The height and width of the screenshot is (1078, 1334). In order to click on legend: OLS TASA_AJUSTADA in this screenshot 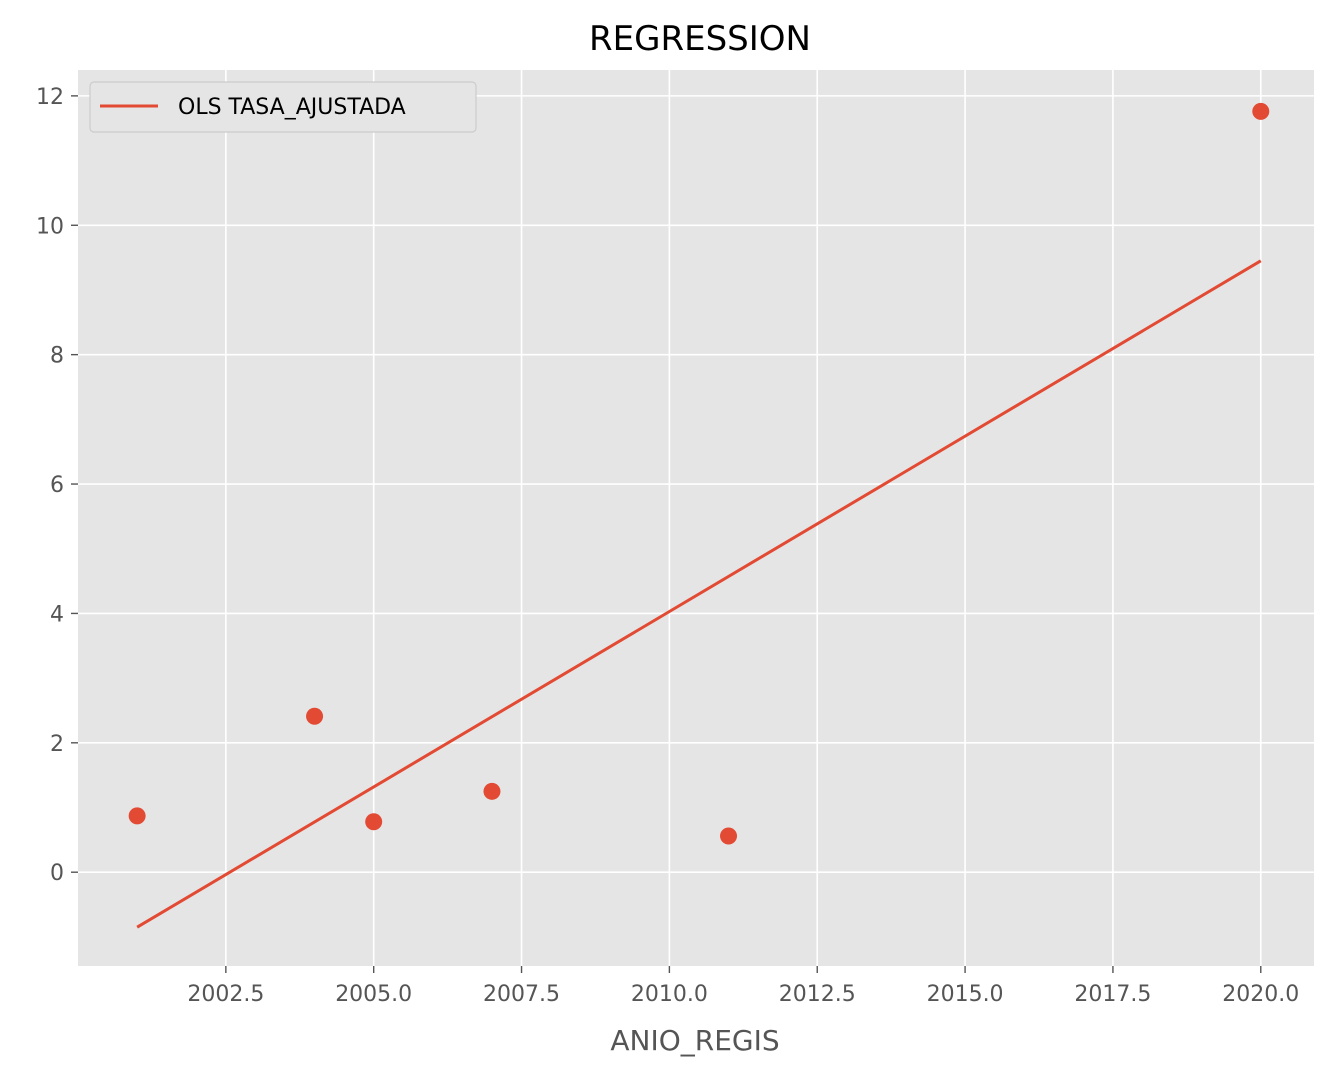, I will do `click(283, 107)`.